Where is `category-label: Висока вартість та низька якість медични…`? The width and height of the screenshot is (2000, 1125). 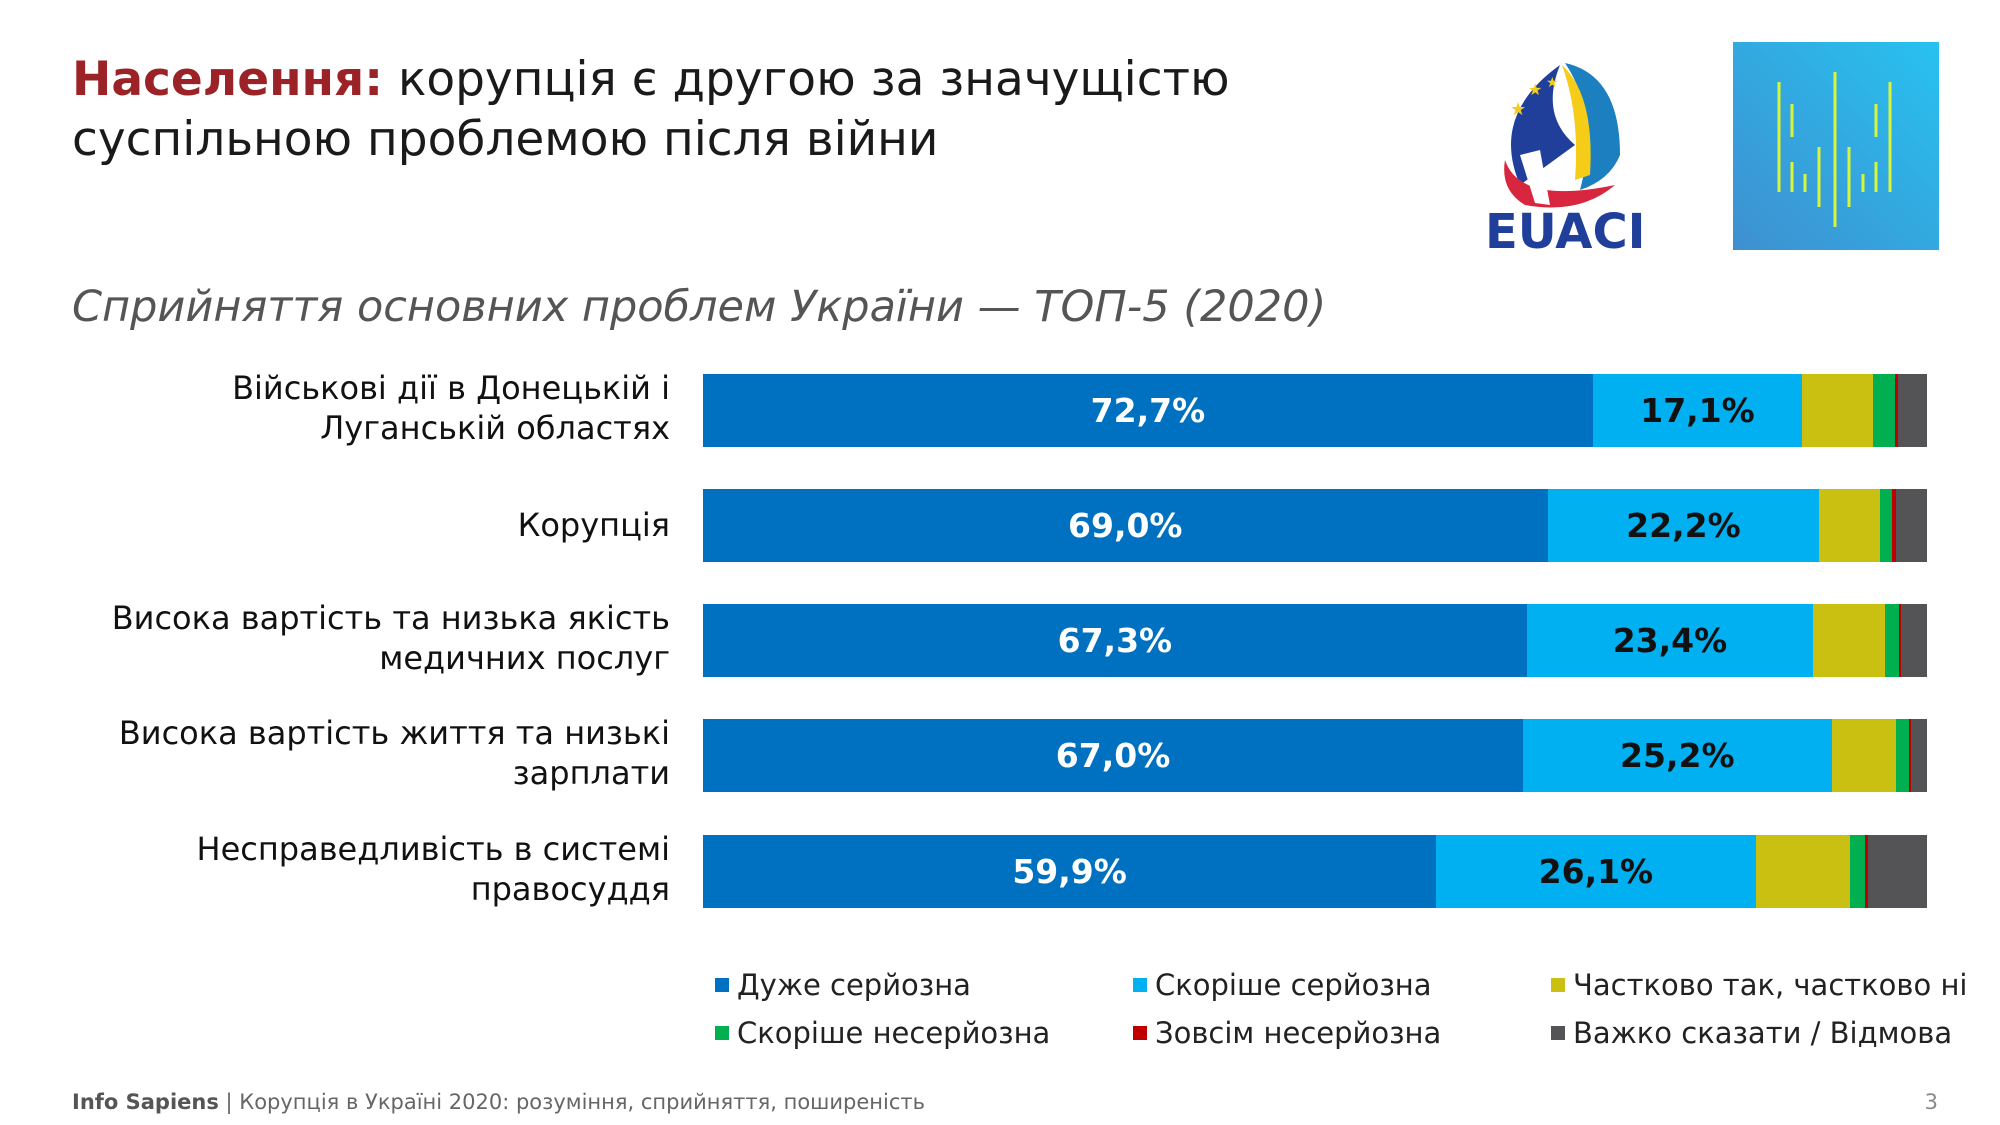
category-label: Висока вартість та низька якість медични… is located at coordinates (390, 638).